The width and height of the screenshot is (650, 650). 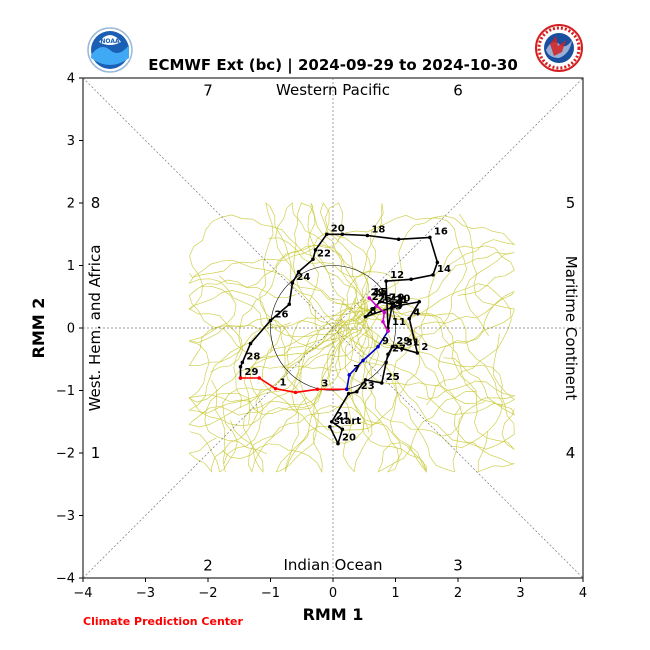 I want to click on region-bottom: Indian Ocean, so click(x=332, y=565).